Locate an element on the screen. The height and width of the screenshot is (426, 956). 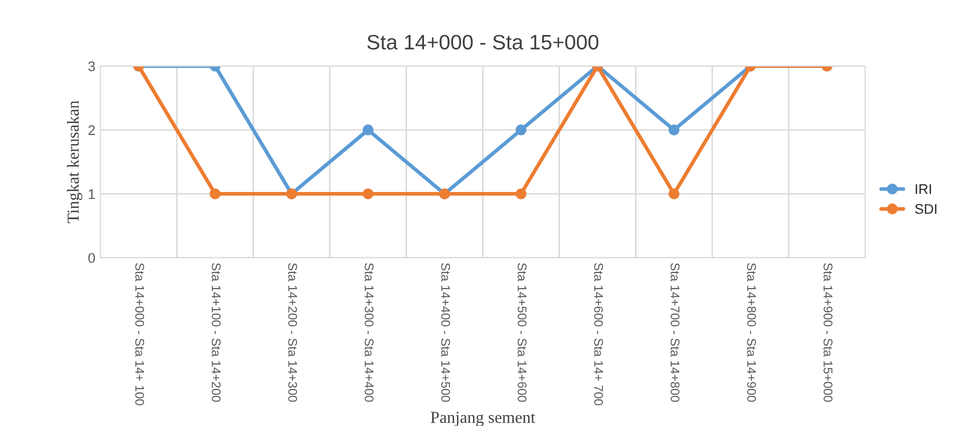
y-tick-label: 2 is located at coordinates (91, 130).